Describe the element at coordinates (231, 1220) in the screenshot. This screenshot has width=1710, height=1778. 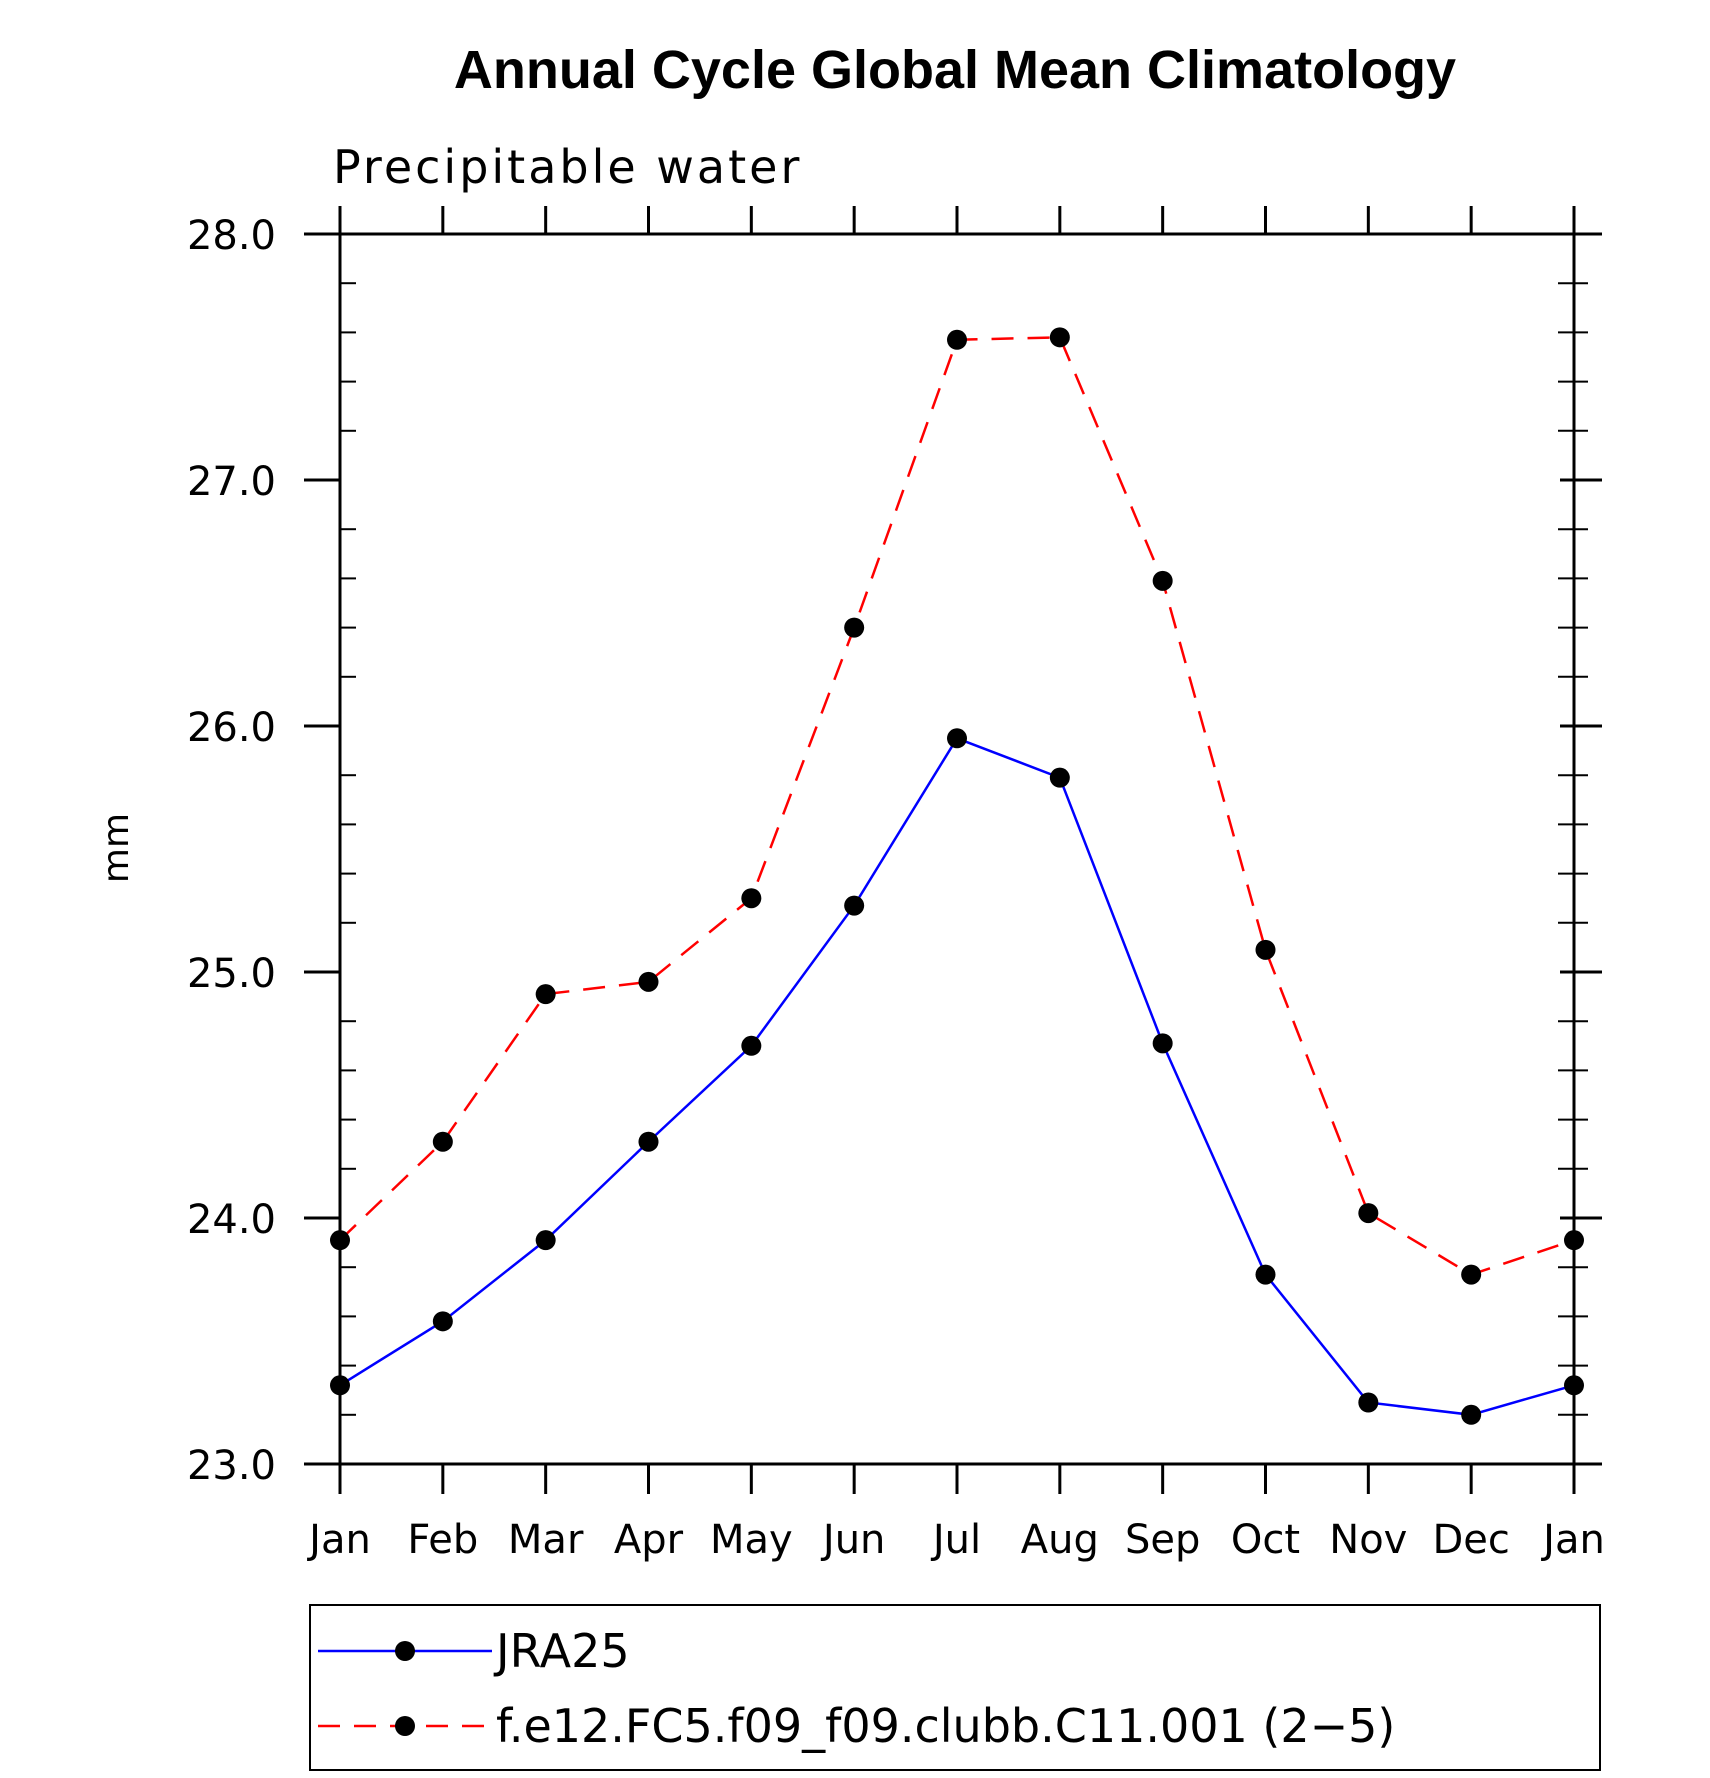
I see `y-tick-label: 24.0` at that location.